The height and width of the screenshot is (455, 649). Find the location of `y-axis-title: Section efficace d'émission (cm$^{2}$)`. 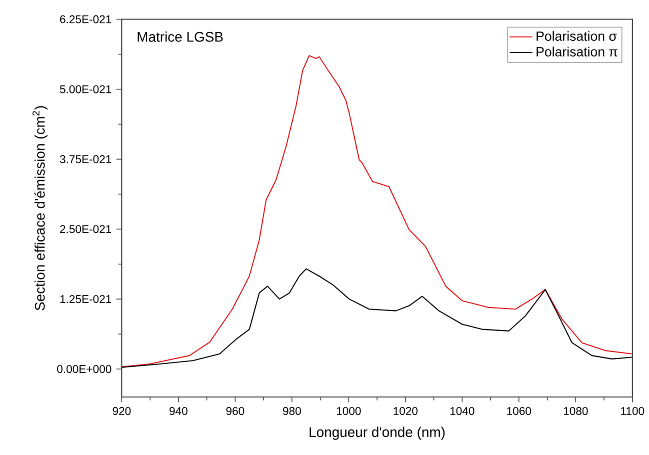

y-axis-title: Section efficace d'émission (cm$^{2}$) is located at coordinates (40, 208).